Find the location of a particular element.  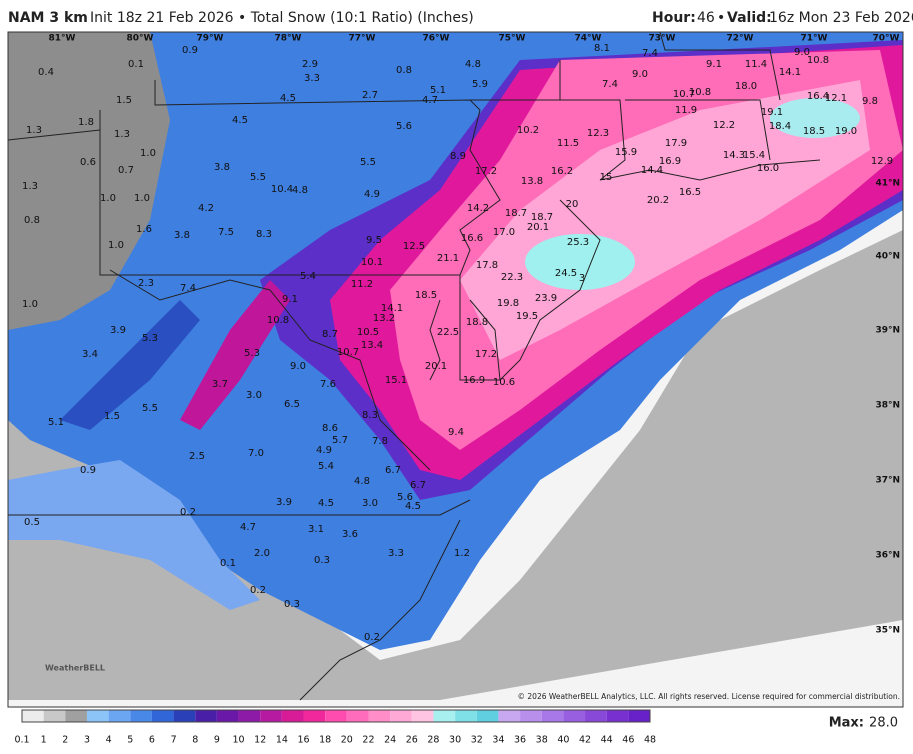

snow-total: 7.4 is located at coordinates (650, 53).